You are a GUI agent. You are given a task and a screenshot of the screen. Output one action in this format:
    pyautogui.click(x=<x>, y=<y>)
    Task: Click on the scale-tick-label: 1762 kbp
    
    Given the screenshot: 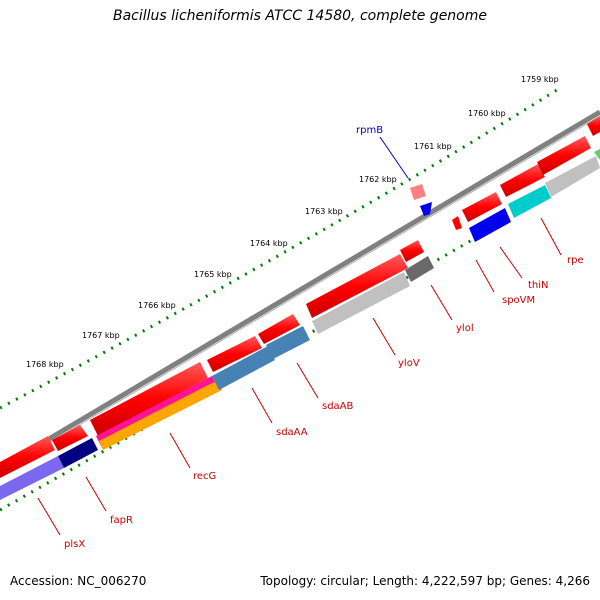 What is the action you would take?
    pyautogui.click(x=378, y=179)
    